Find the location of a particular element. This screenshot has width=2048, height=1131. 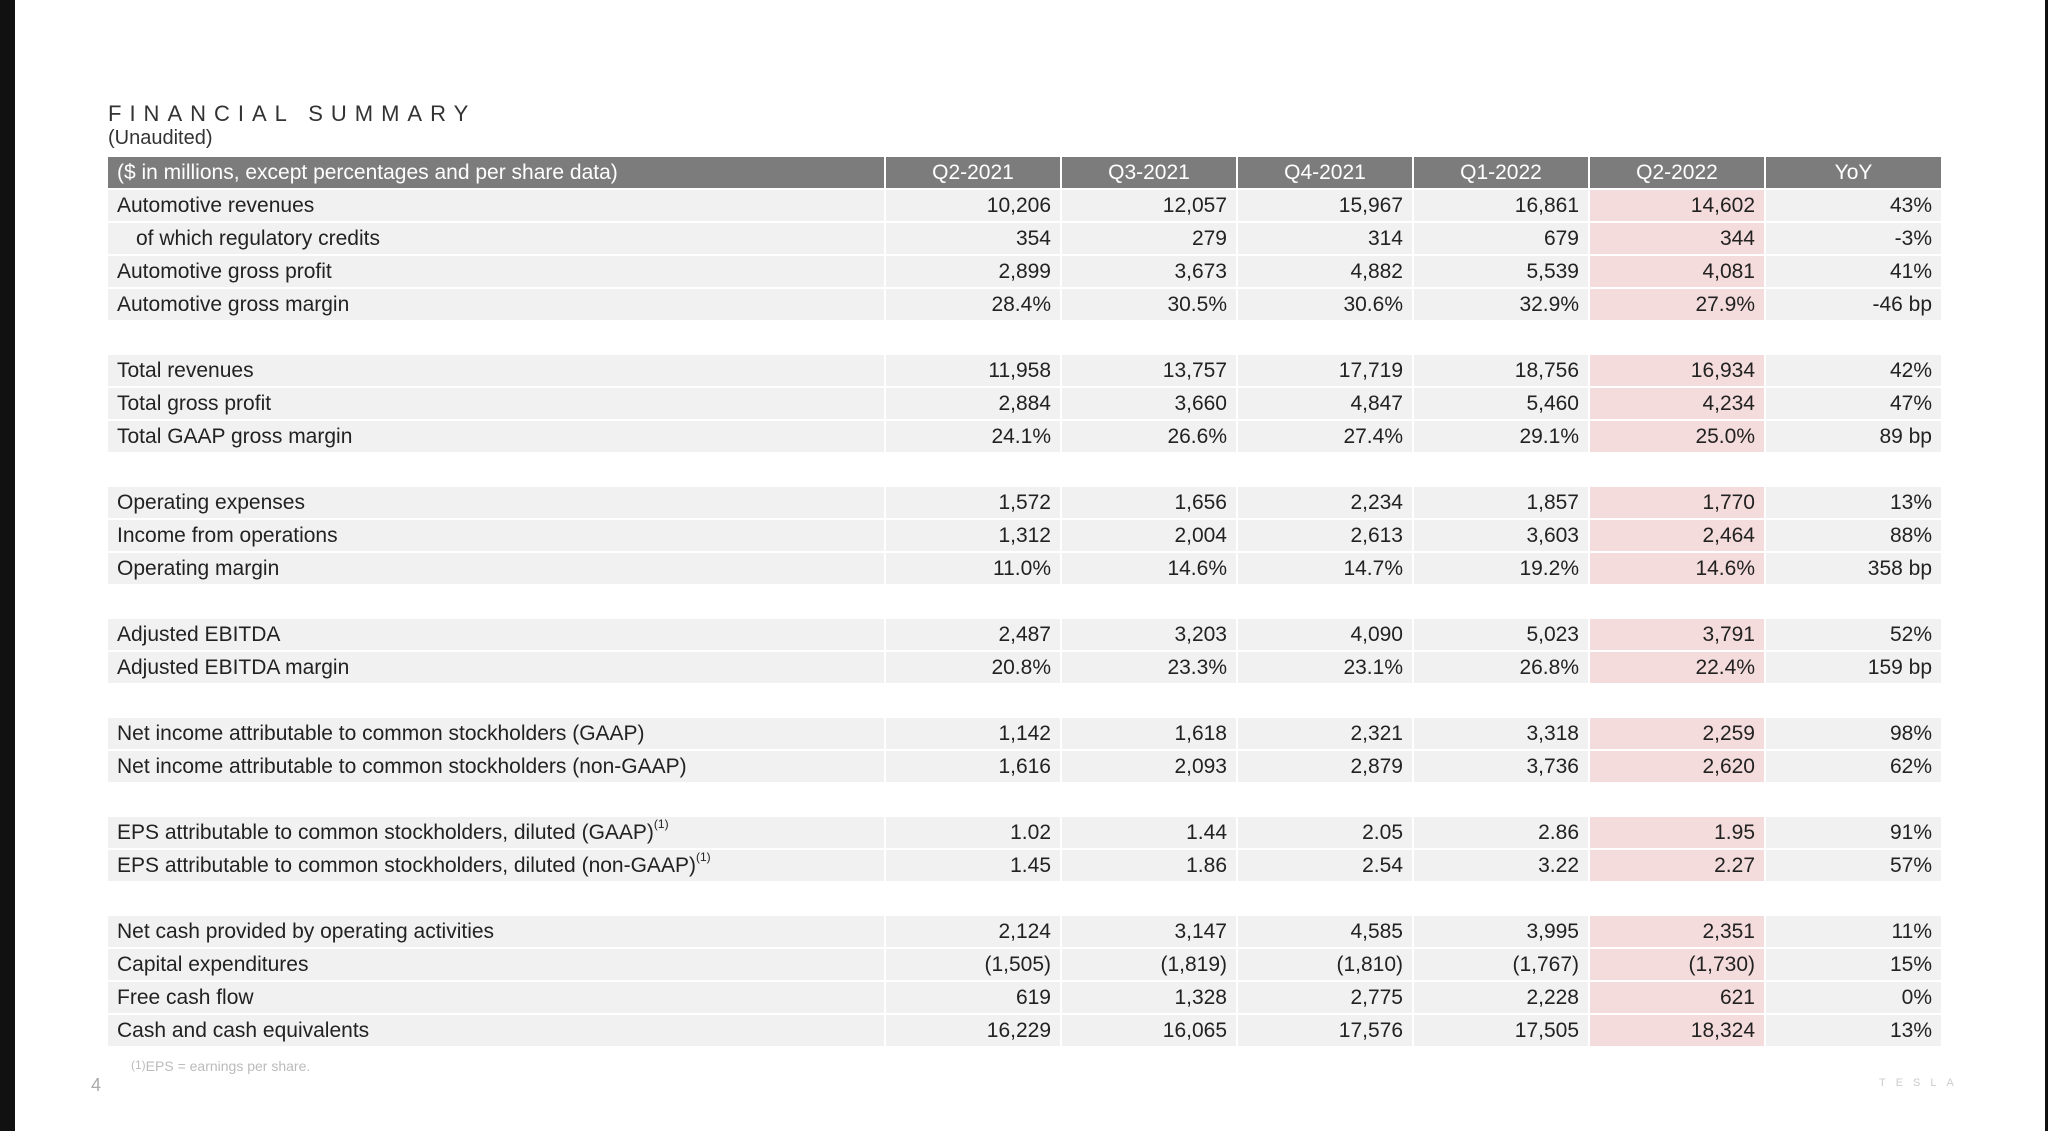

value-cell: 4,847 is located at coordinates (1325, 403).